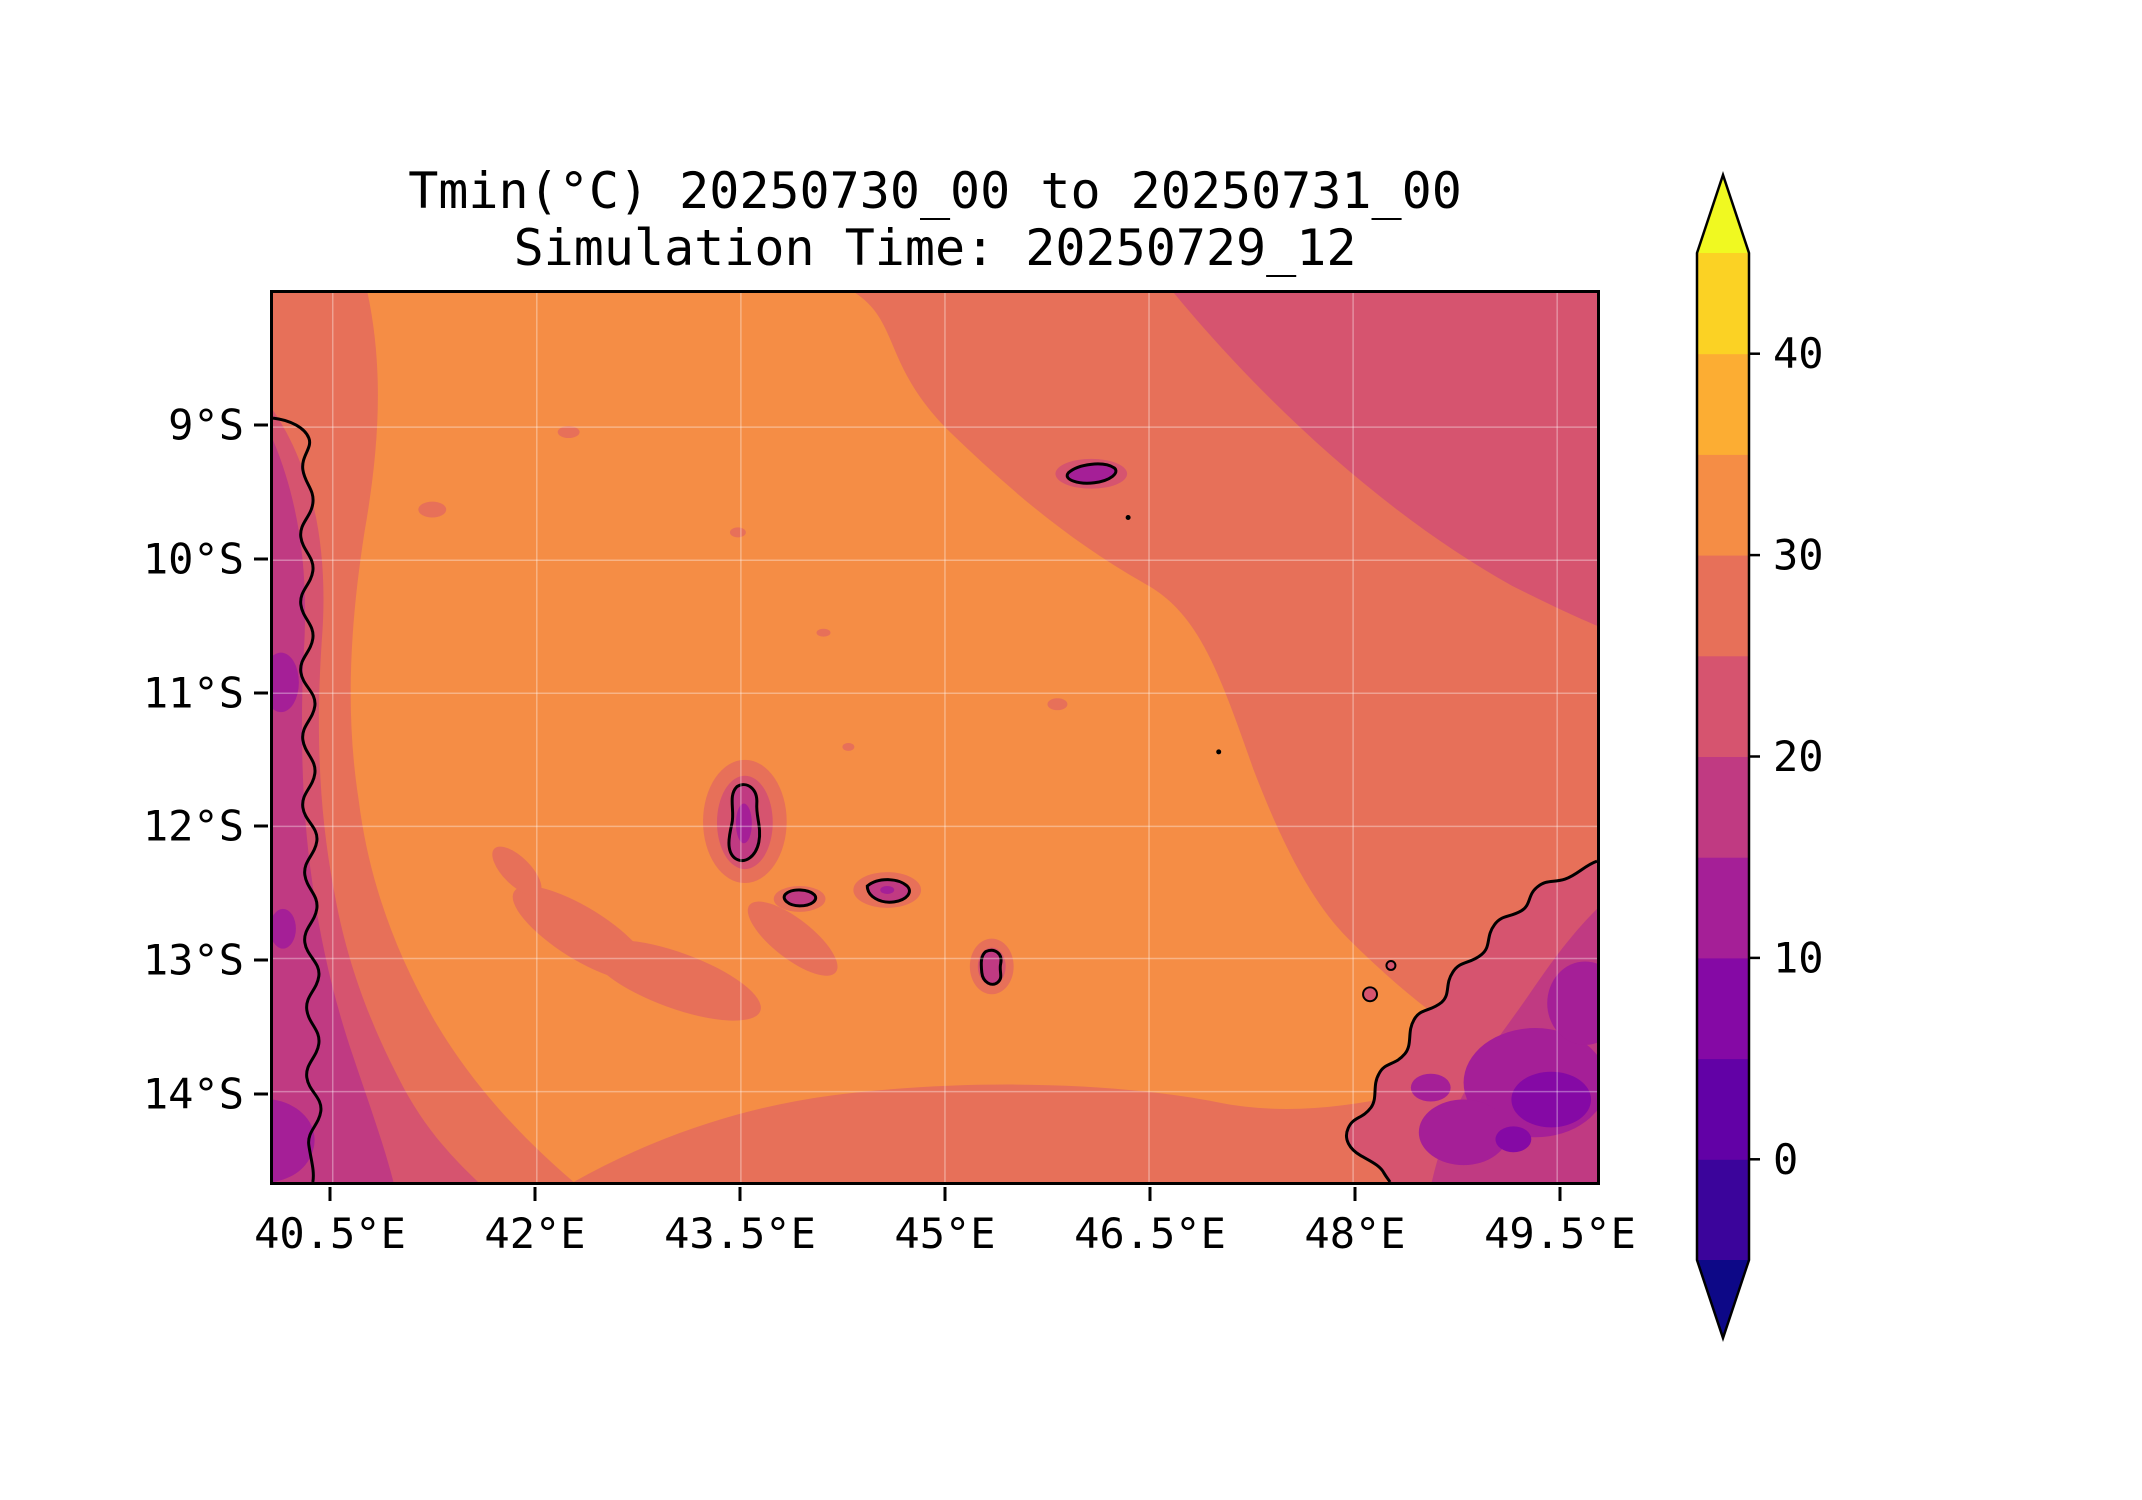 This screenshot has width=2142, height=1500. Describe the element at coordinates (1091, 473) in the screenshot. I see `island-north-tiny` at that location.